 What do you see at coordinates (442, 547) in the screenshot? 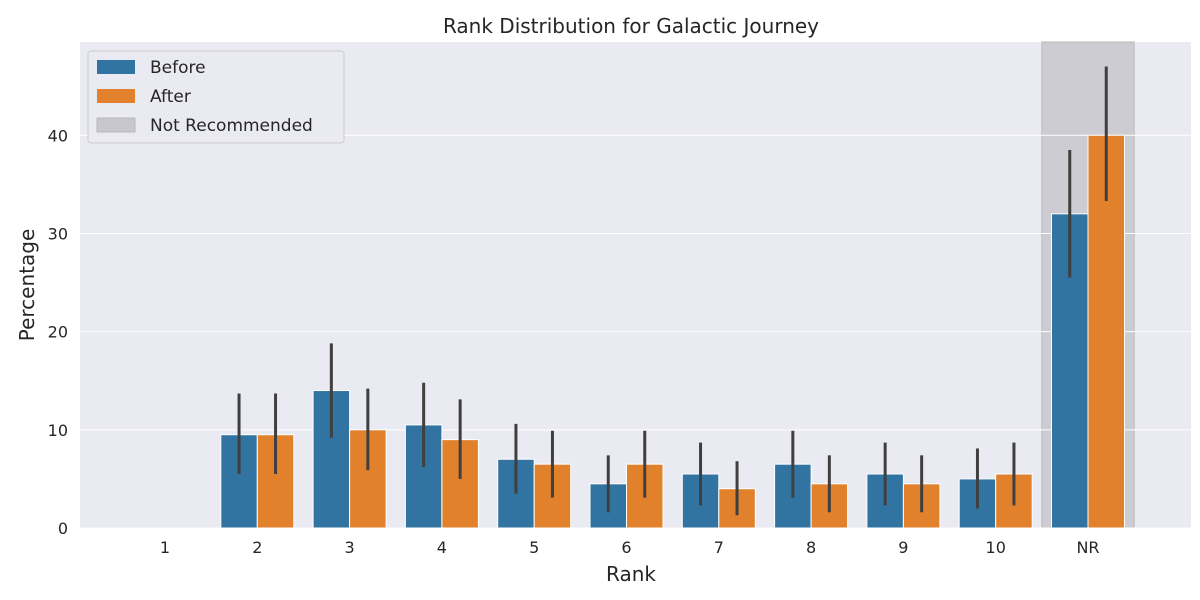
I see `x-tick-label: 4` at bounding box center [442, 547].